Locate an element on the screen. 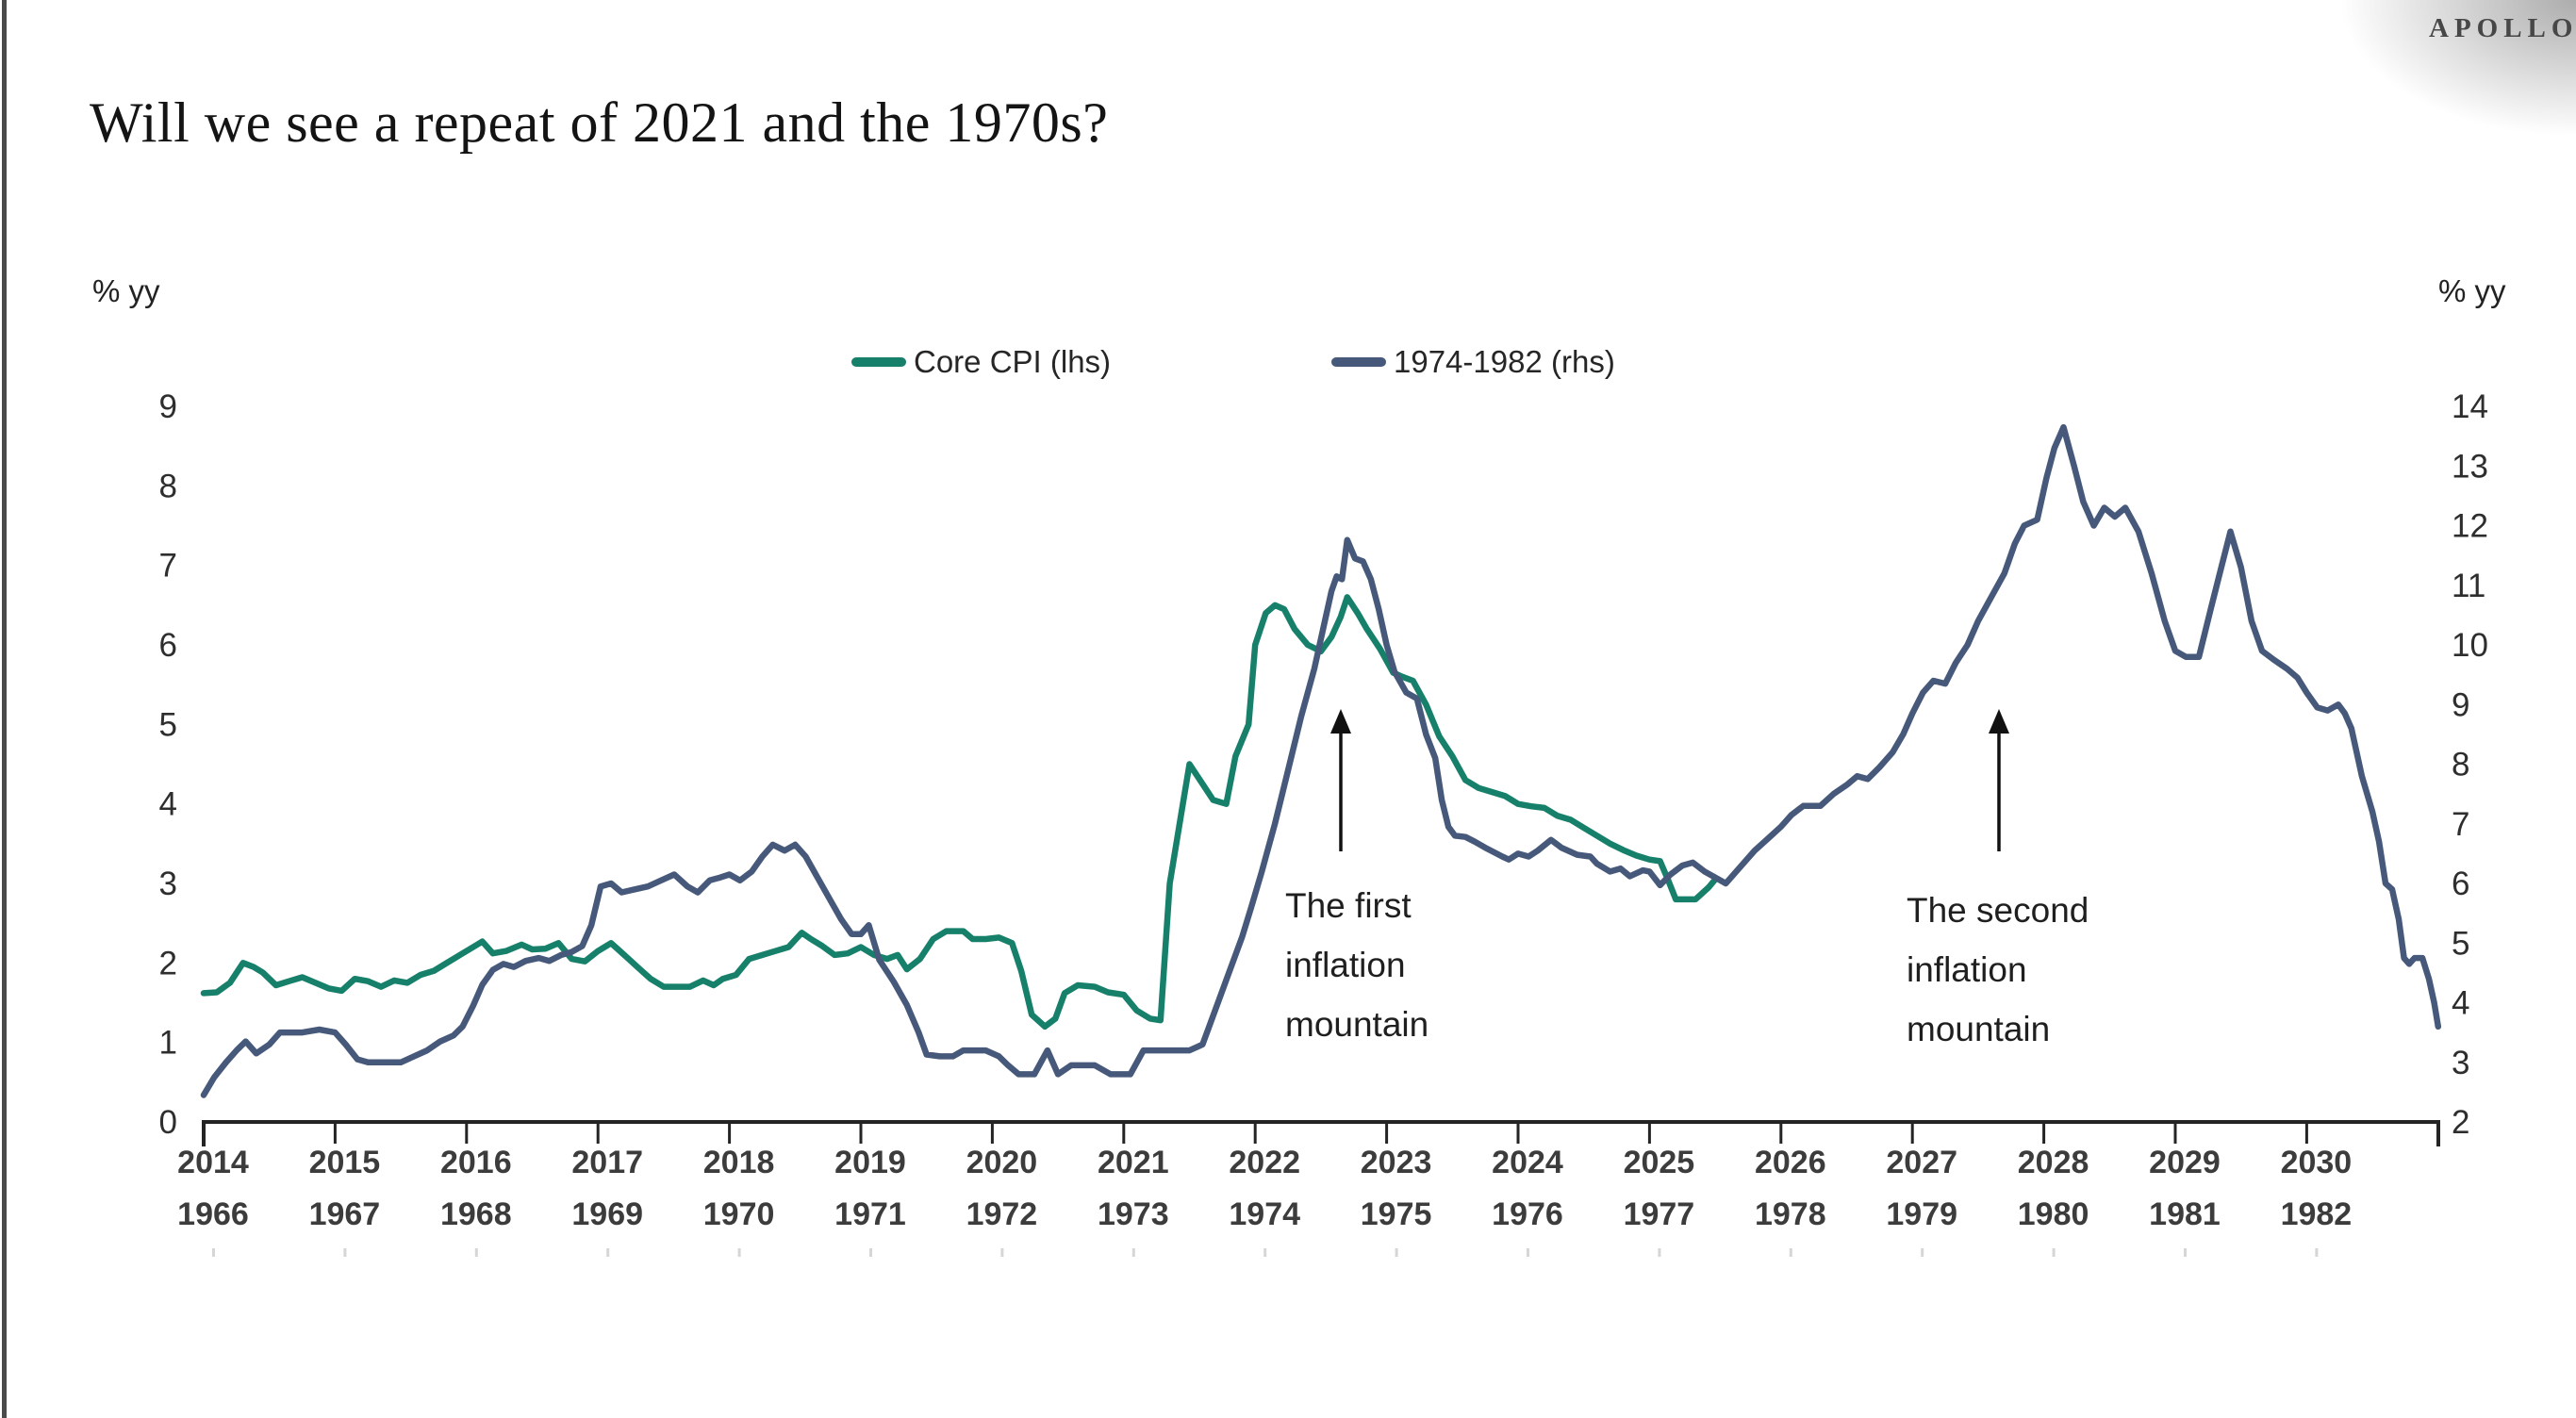  right-axis-tick-label: 6 is located at coordinates (2460, 884).